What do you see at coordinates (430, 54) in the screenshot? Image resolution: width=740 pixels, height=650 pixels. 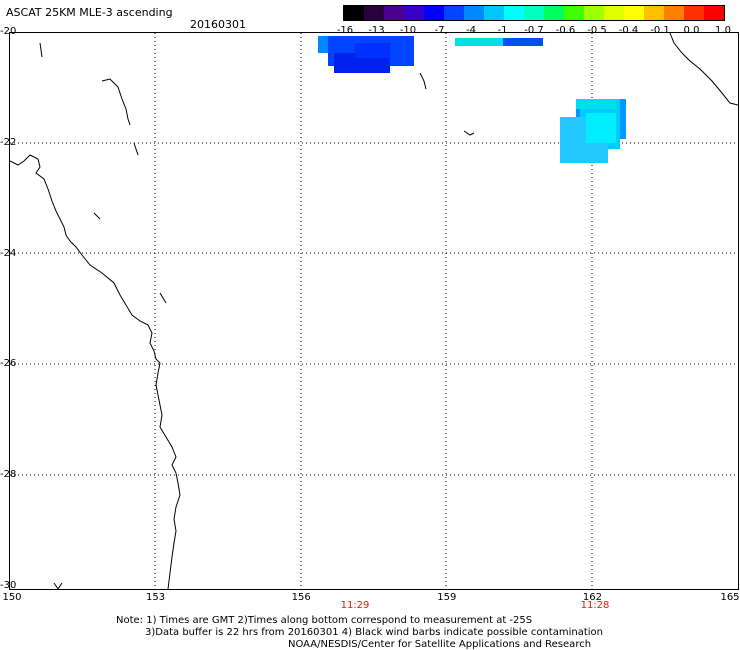 I see `wind-data-swath-north` at bounding box center [430, 54].